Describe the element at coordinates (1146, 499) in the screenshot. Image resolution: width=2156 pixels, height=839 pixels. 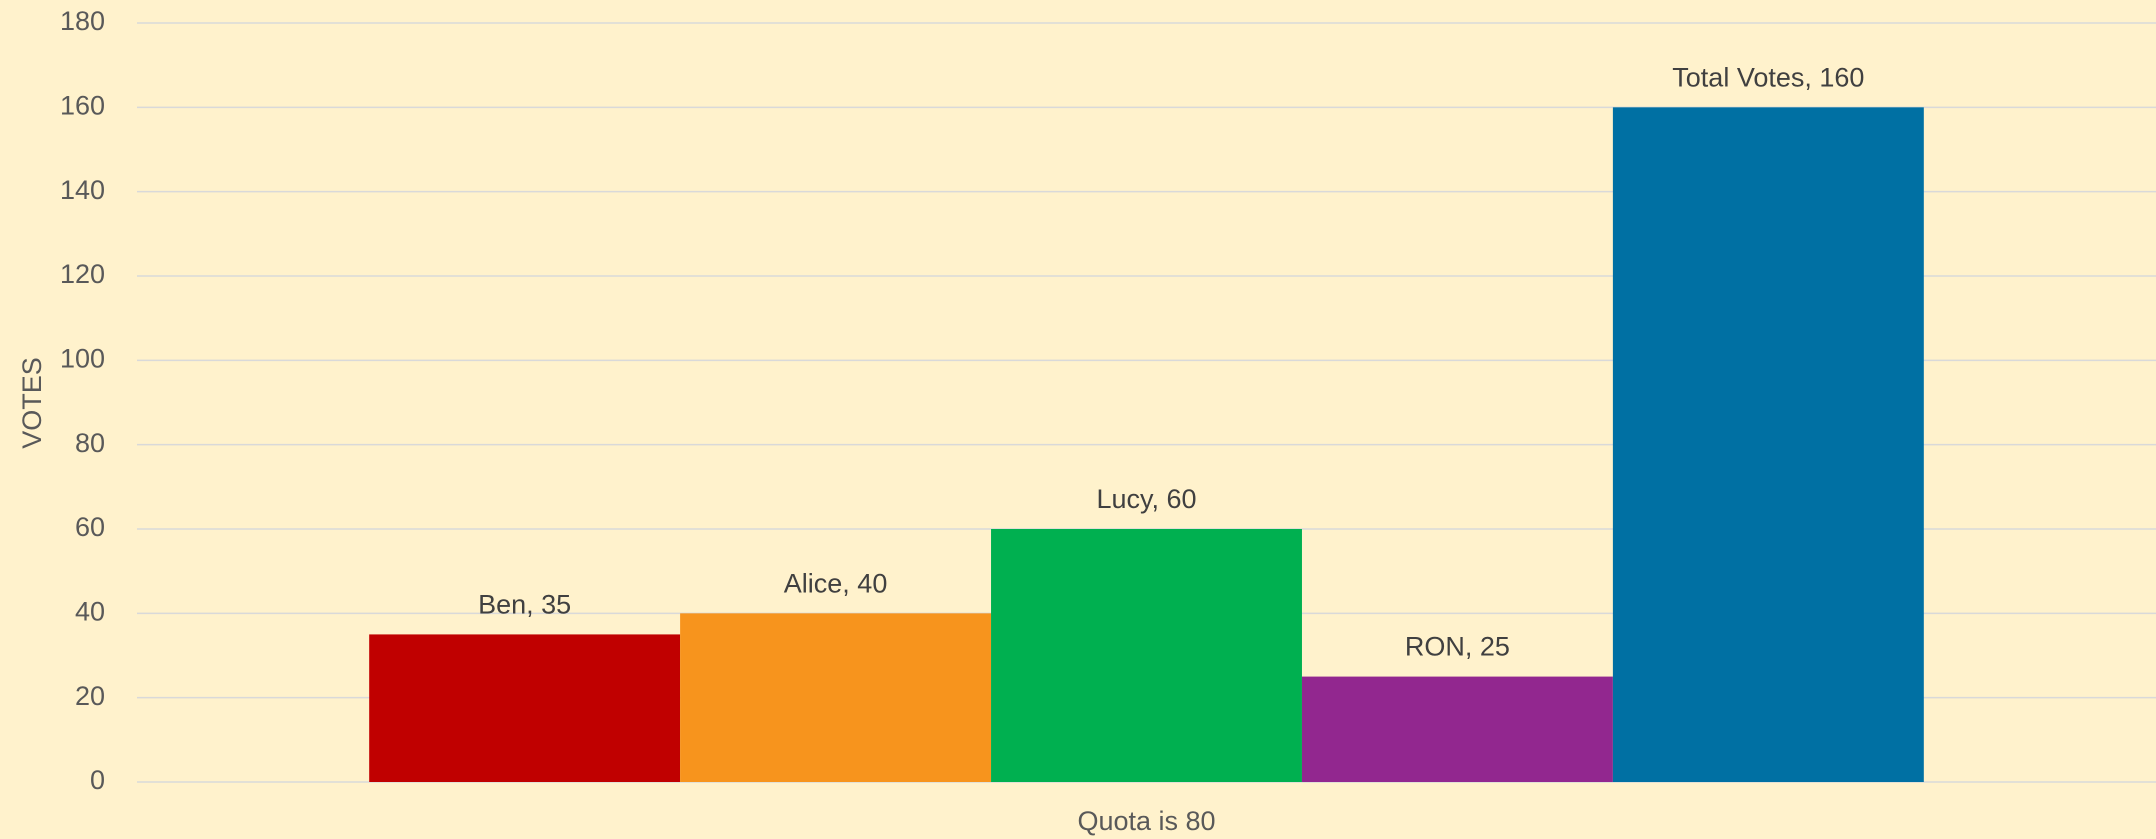
I see `data-label: Lucy, 60` at that location.